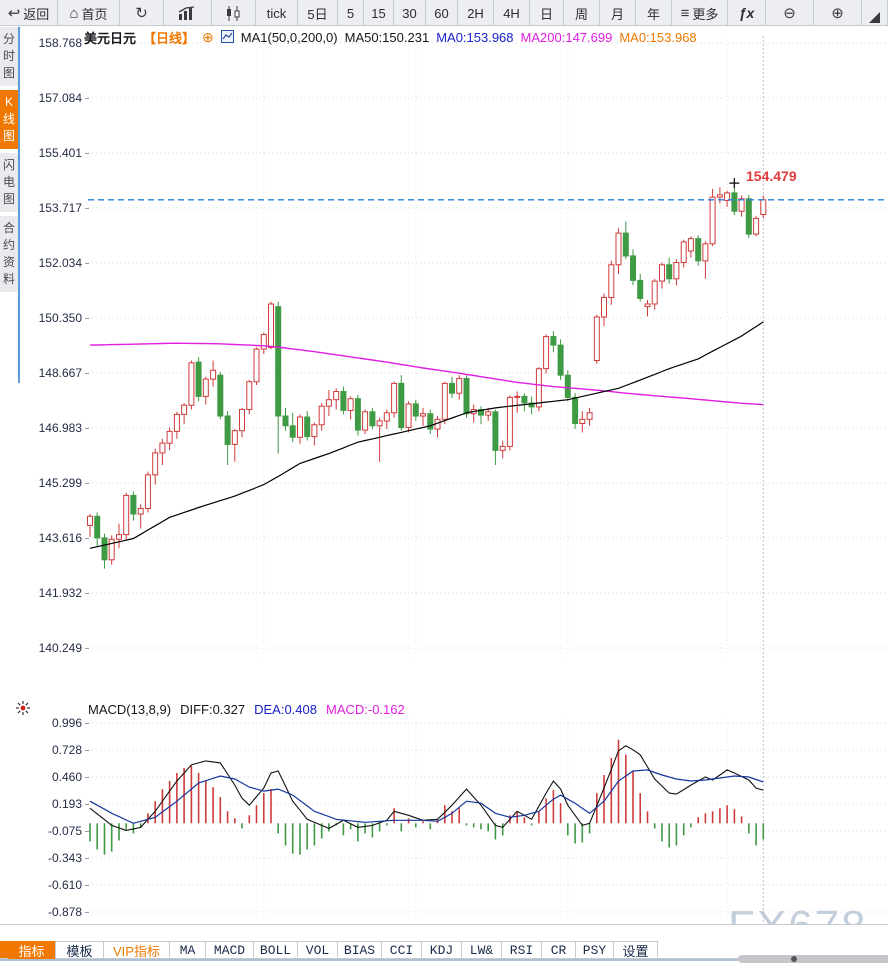  I want to click on price-tick-label: 148.667, so click(60, 373).